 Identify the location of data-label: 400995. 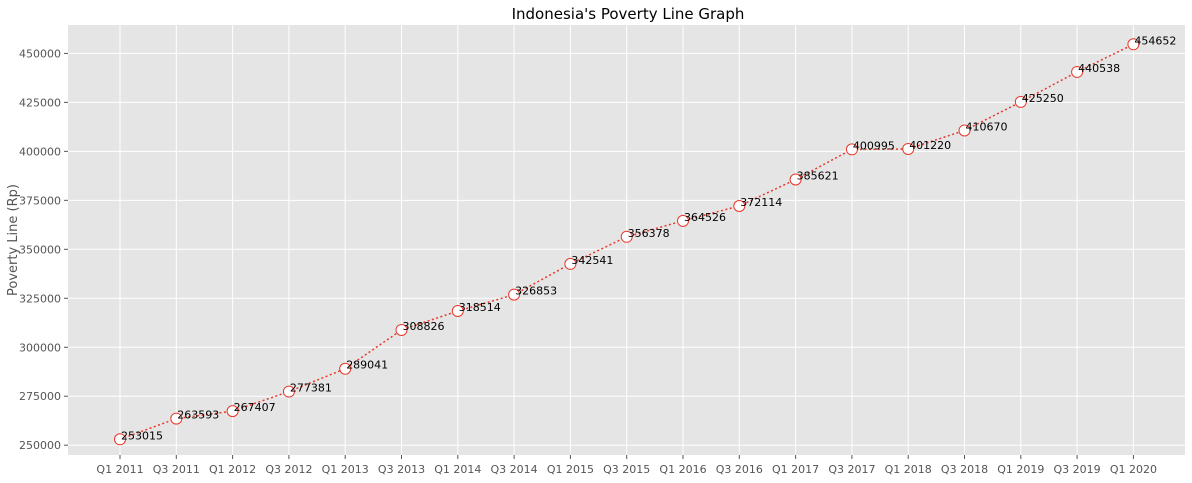
(874, 145).